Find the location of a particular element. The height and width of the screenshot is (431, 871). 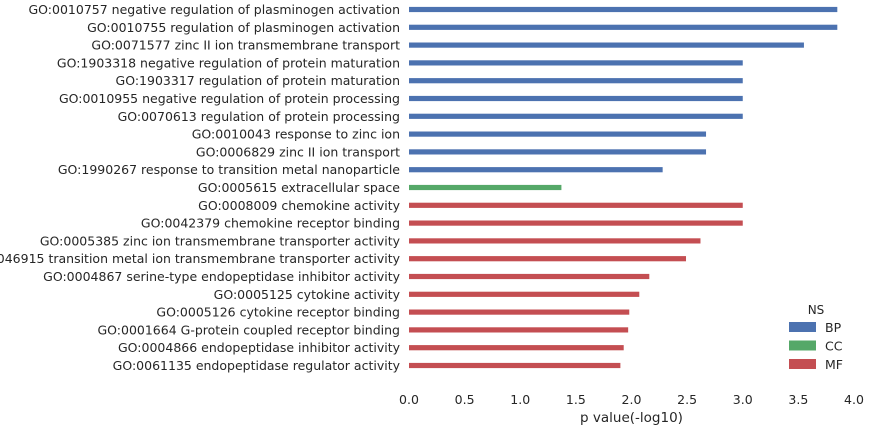

legend-swatch-bp is located at coordinates (802, 327).